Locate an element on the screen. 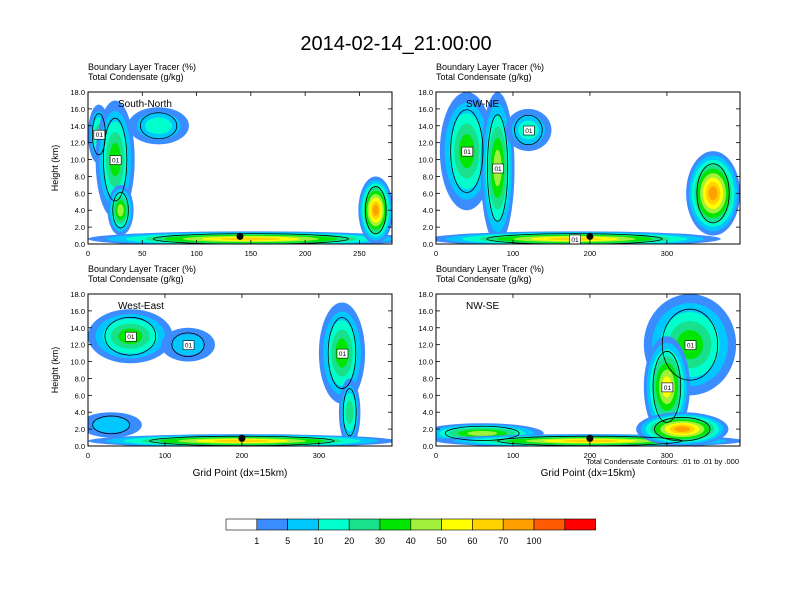 The height and width of the screenshot is (612, 792). plot-area: 01 01 is located at coordinates (240, 168).